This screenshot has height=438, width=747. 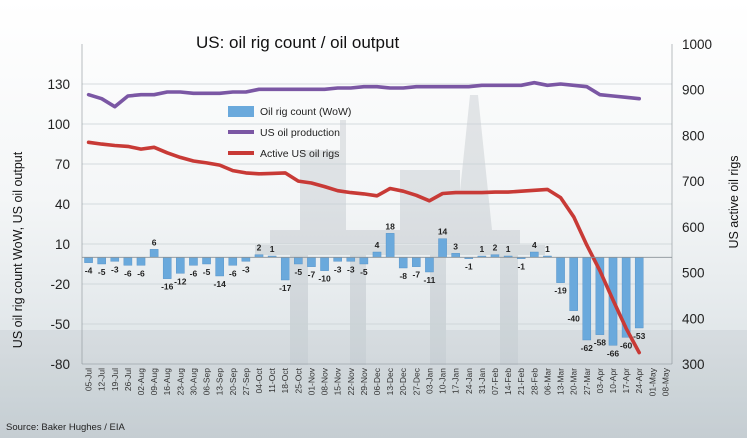 What do you see at coordinates (693, 181) in the screenshot?
I see `y-right-tick-label-4: 700` at bounding box center [693, 181].